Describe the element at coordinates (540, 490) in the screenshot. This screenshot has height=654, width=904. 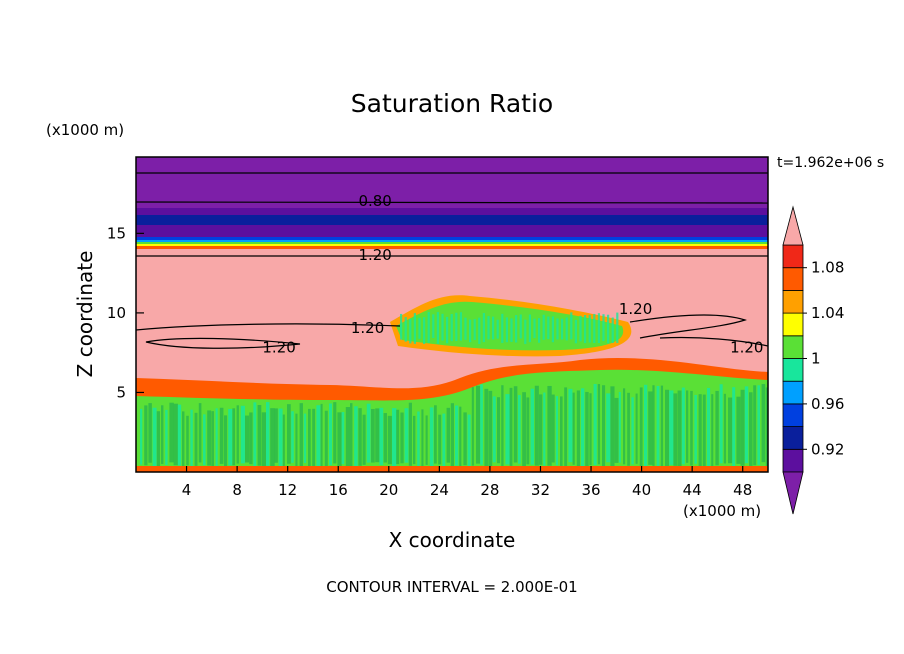
I see `x-tick-label: 32` at that location.